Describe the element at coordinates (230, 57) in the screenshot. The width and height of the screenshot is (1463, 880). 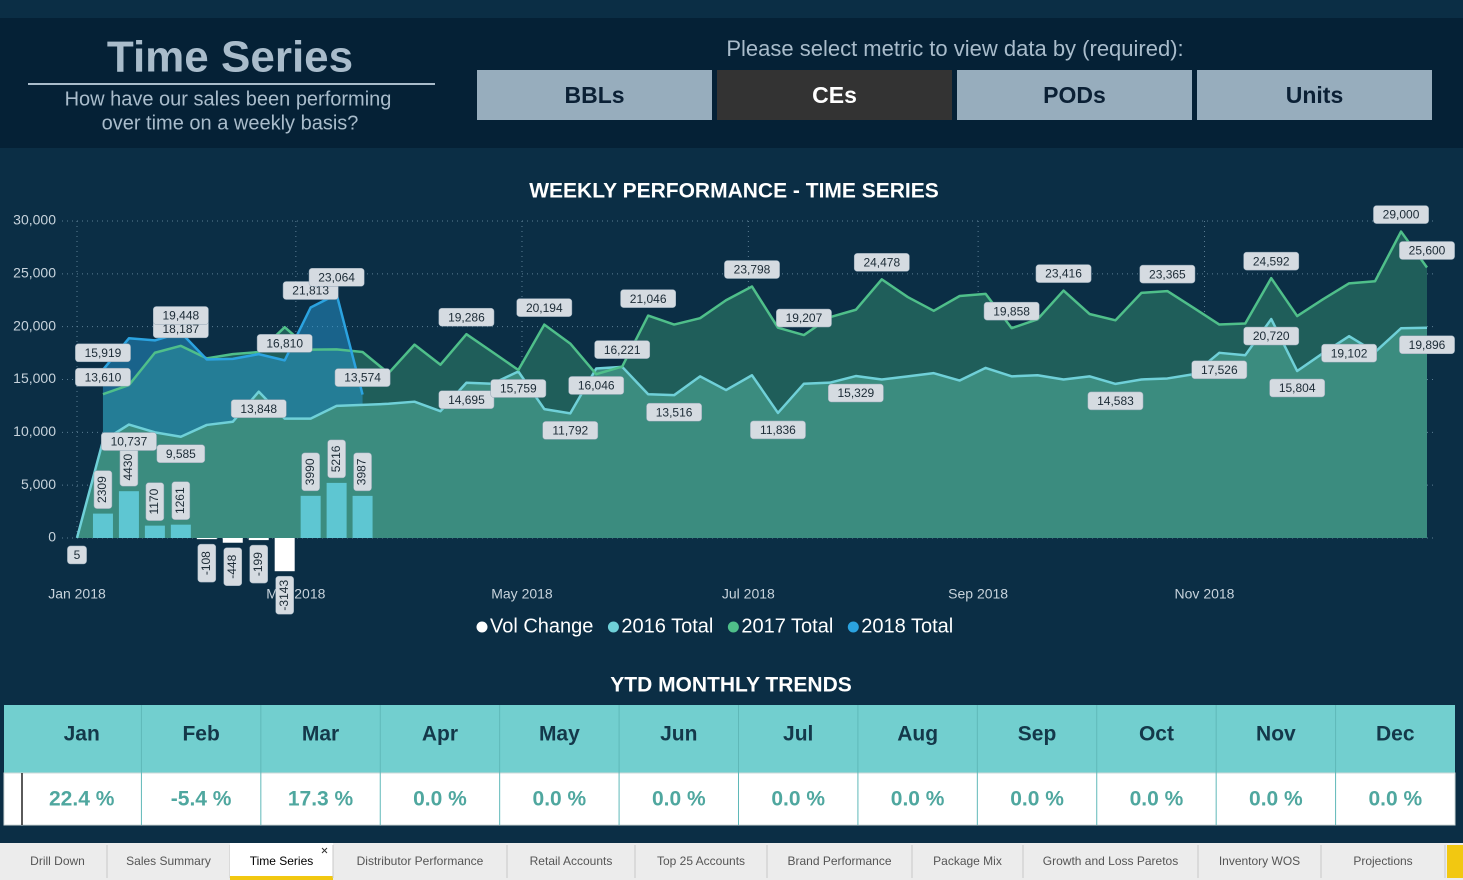
I see `page-title: Time Series` at that location.